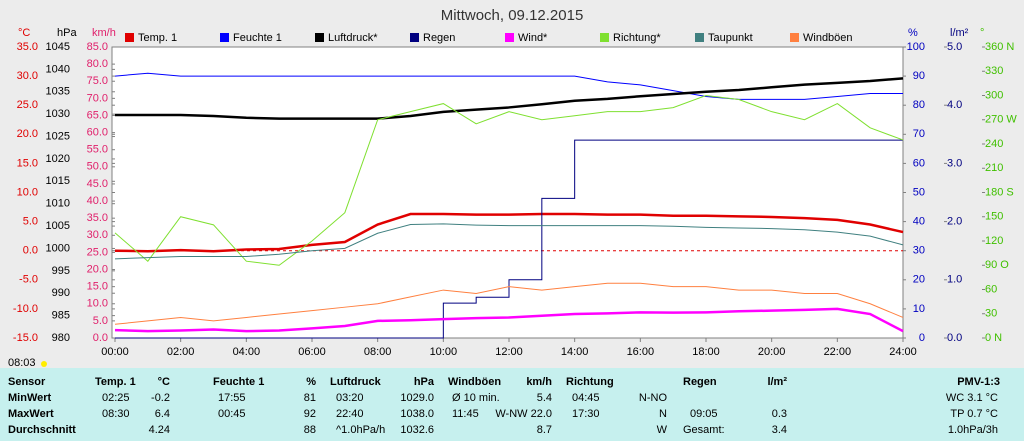  I want to click on y-tick-label: 1010, so click(58, 204).